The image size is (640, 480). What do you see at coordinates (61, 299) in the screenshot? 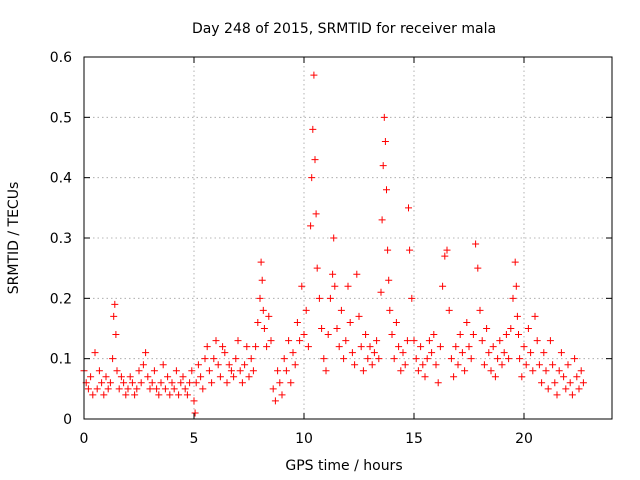
I see `y-tick-label: 0.2` at bounding box center [61, 299].